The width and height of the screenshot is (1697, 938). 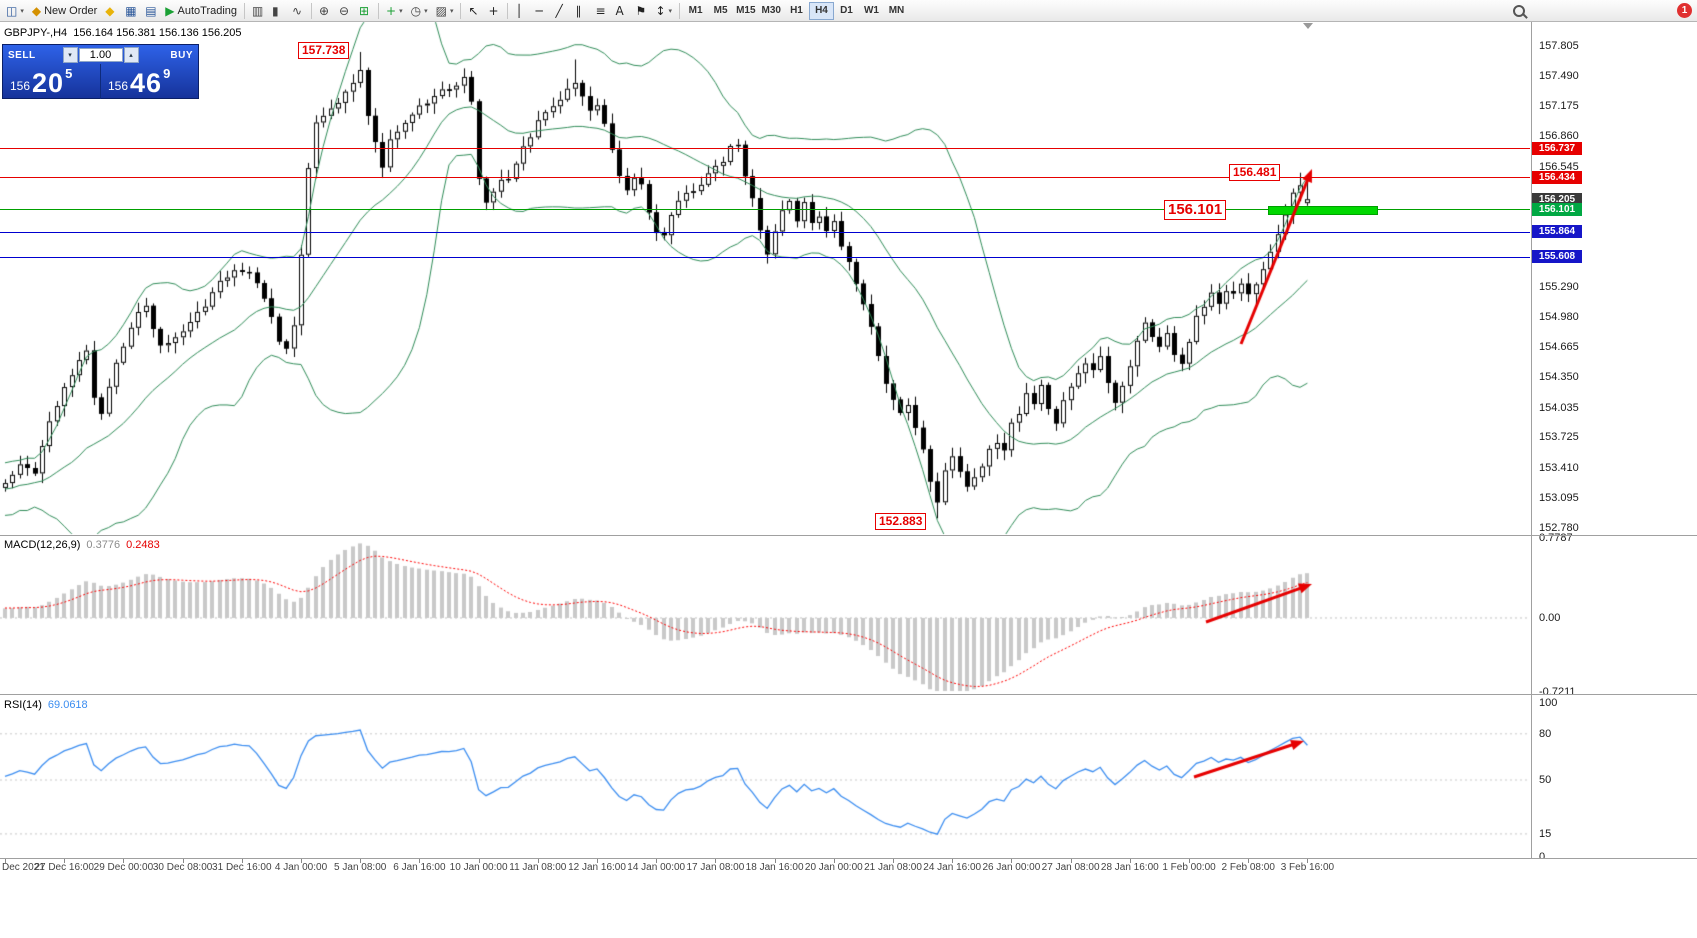 I want to click on metaeditor-button: ◆, so click(x=111, y=11).